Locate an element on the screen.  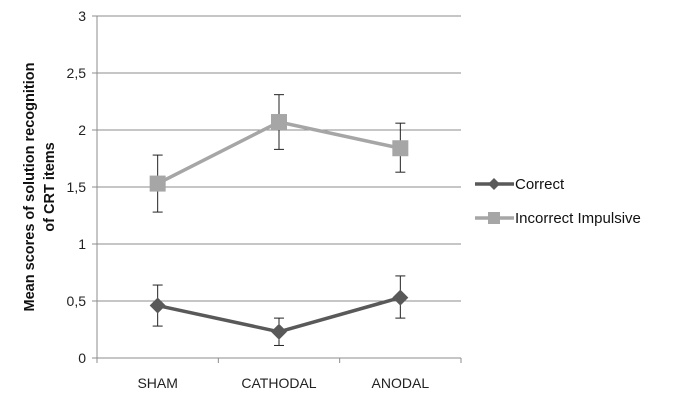
y-tick-label-3: 1,5 is located at coordinates (77, 187).